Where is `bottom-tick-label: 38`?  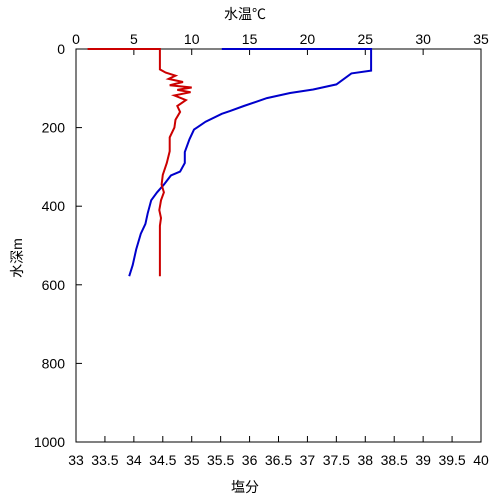 bottom-tick-label: 38 is located at coordinates (365, 460).